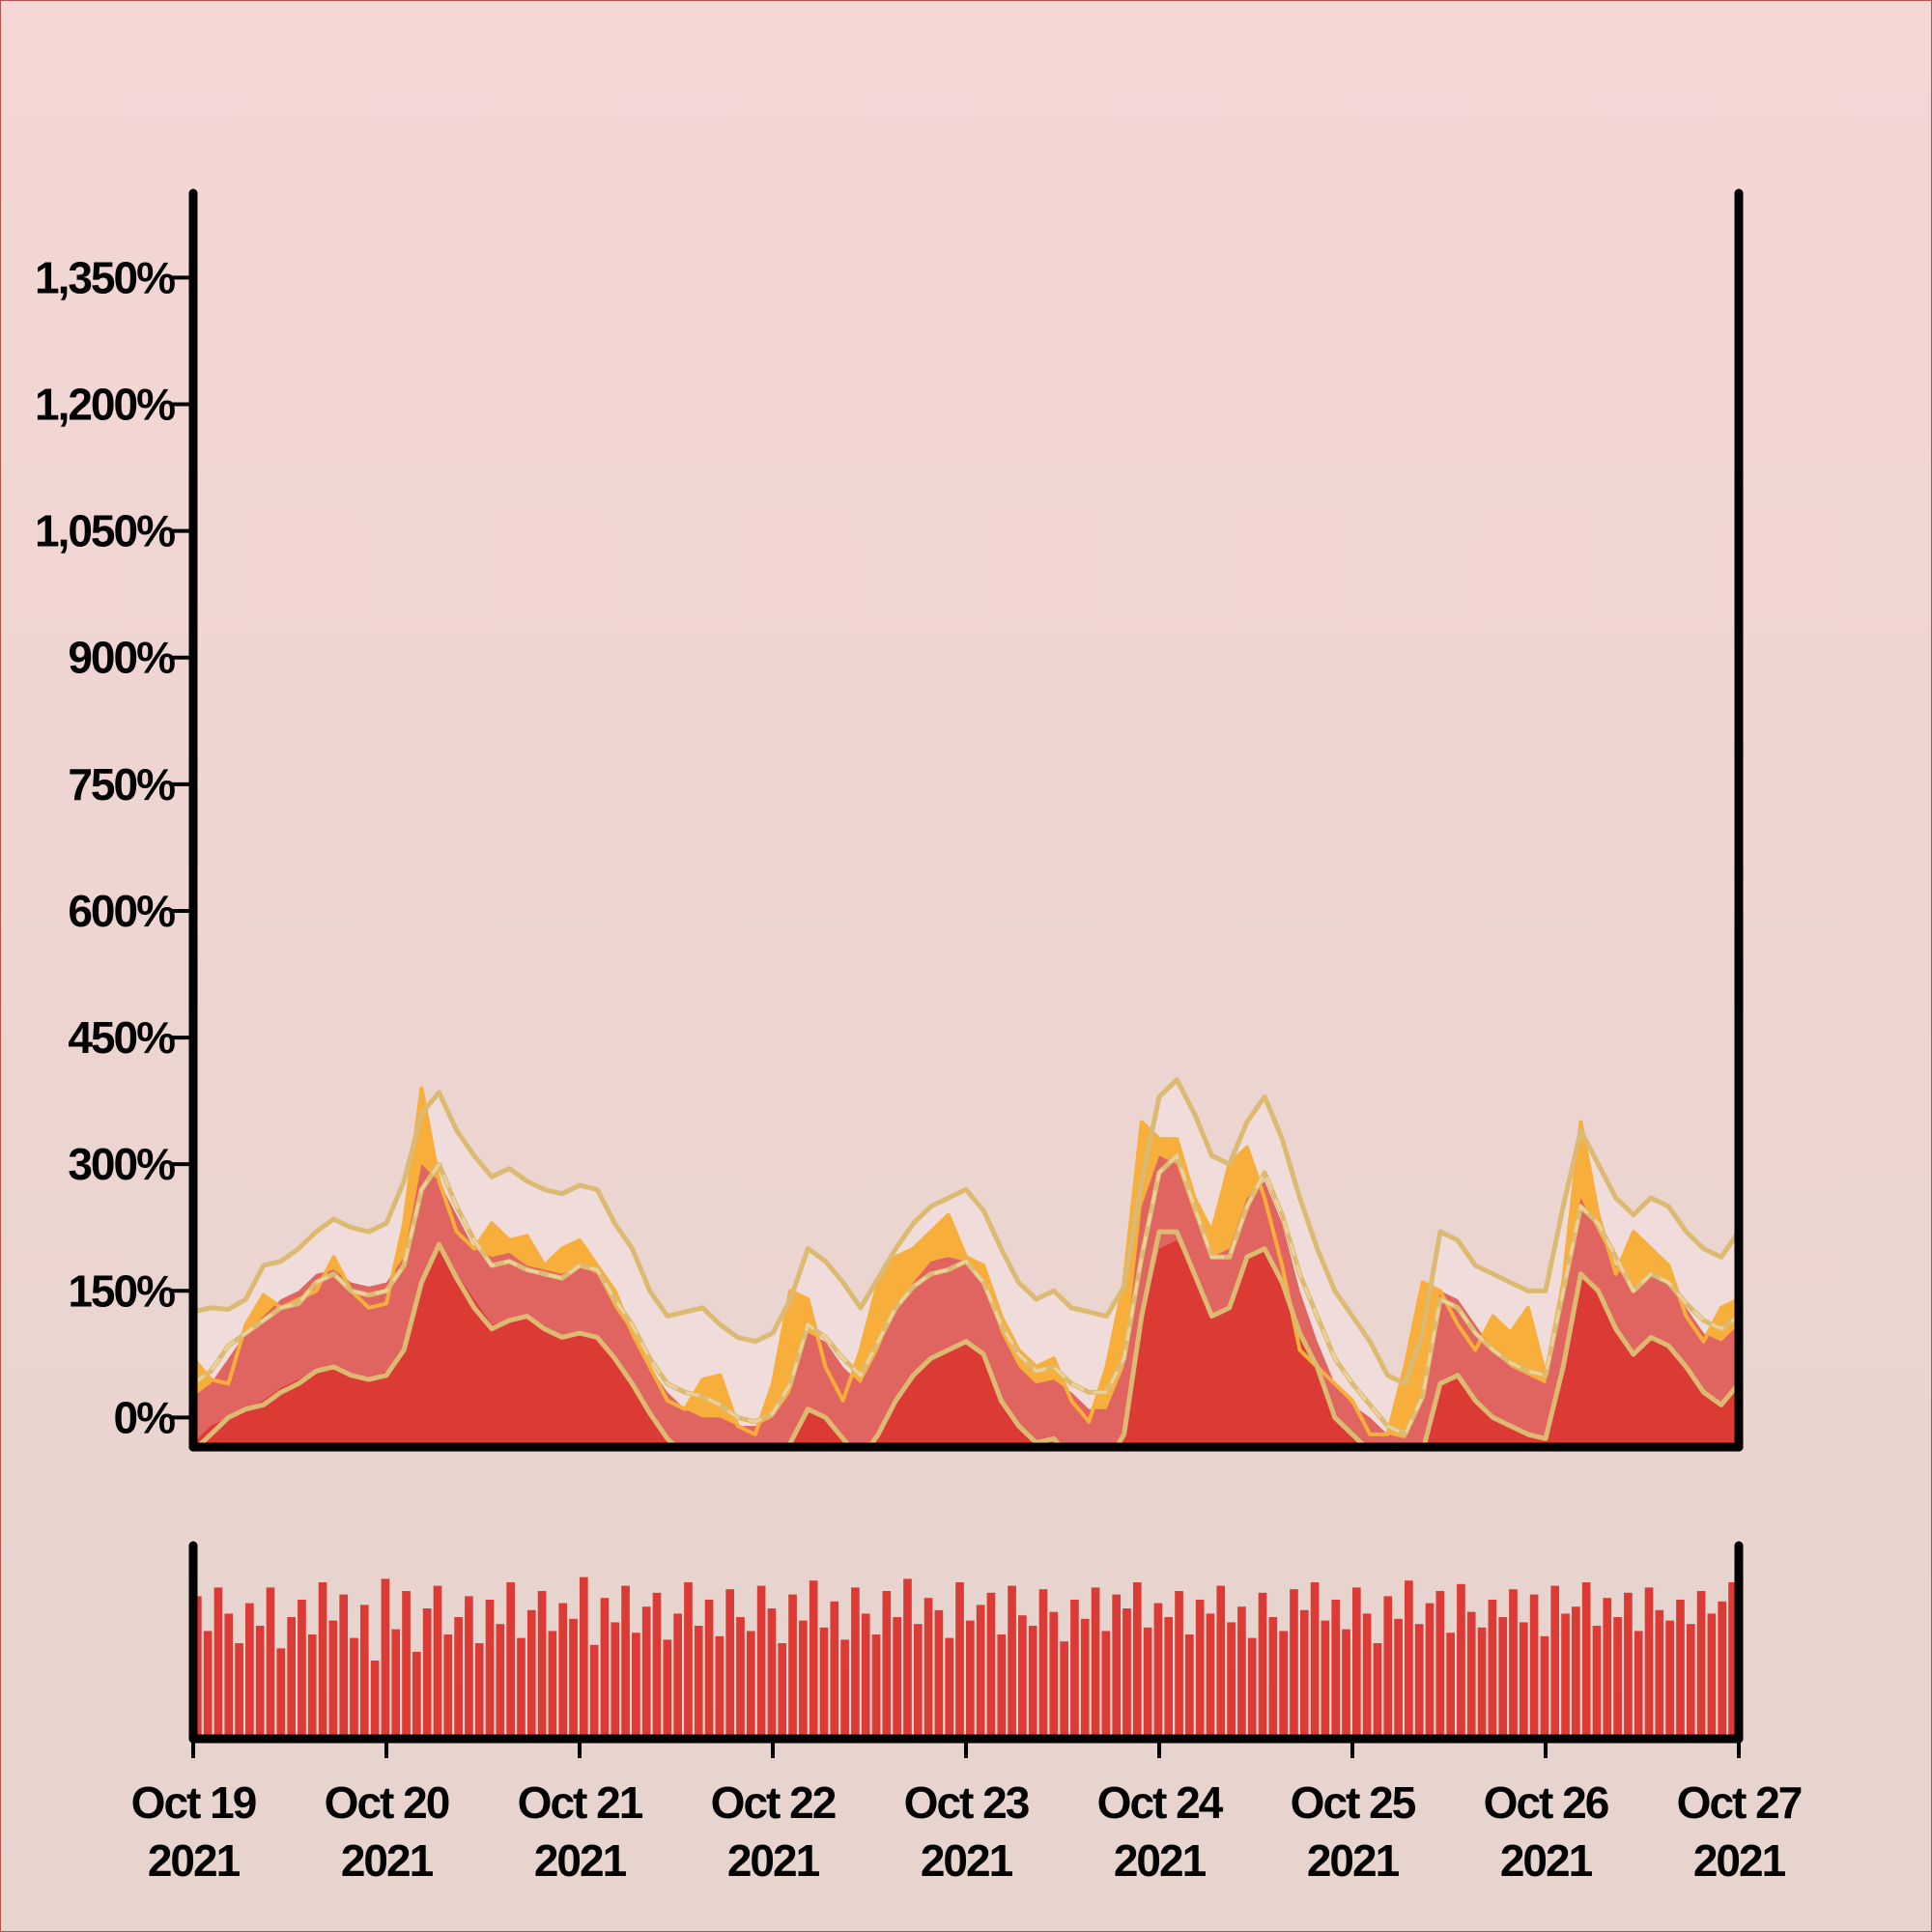 The width and height of the screenshot is (1932, 1932). I want to click on y-tick-label: 1,200%, so click(105, 405).